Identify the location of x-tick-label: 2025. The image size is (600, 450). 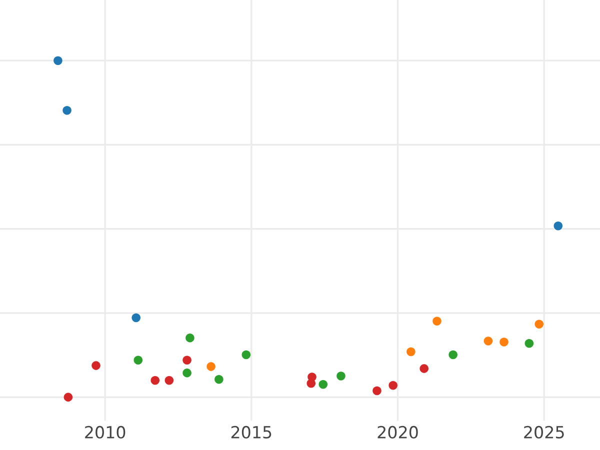
(544, 432).